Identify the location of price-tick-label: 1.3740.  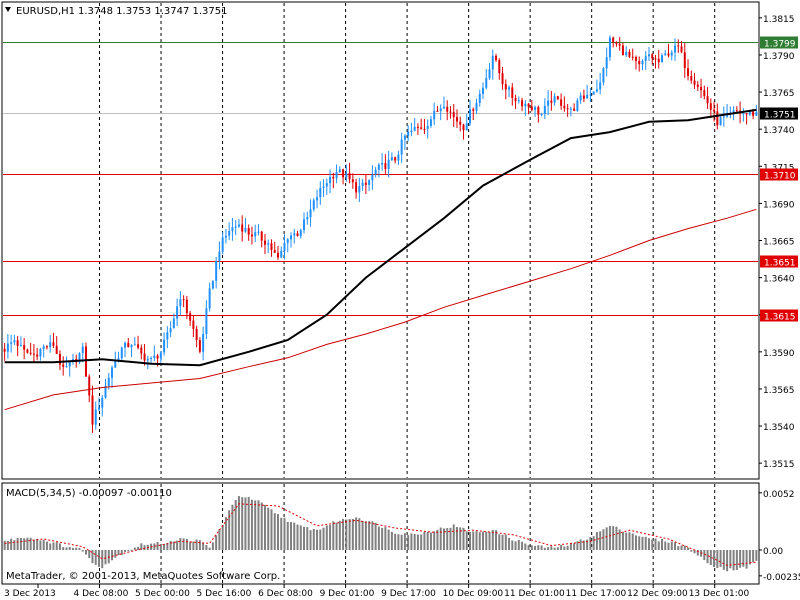
(779, 131).